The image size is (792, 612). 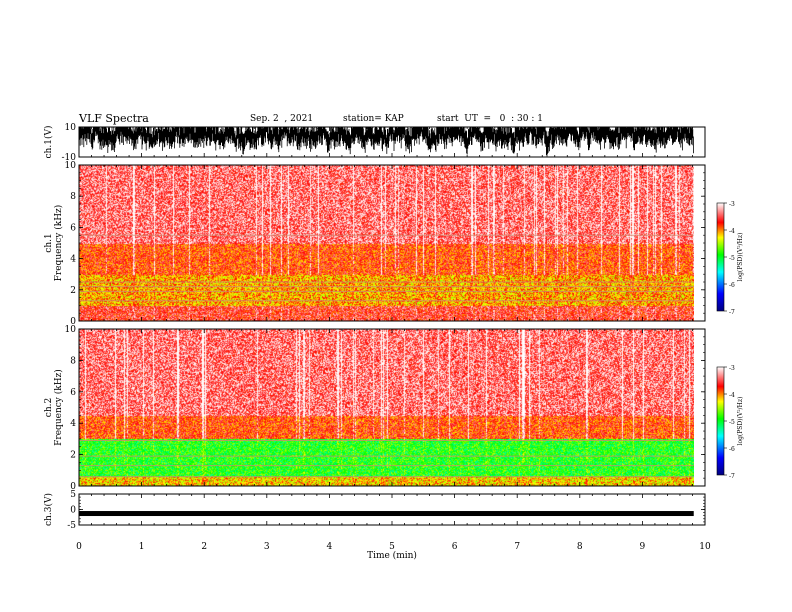 I want to click on ch3-wave-ytick-label: 0, so click(x=73, y=511).